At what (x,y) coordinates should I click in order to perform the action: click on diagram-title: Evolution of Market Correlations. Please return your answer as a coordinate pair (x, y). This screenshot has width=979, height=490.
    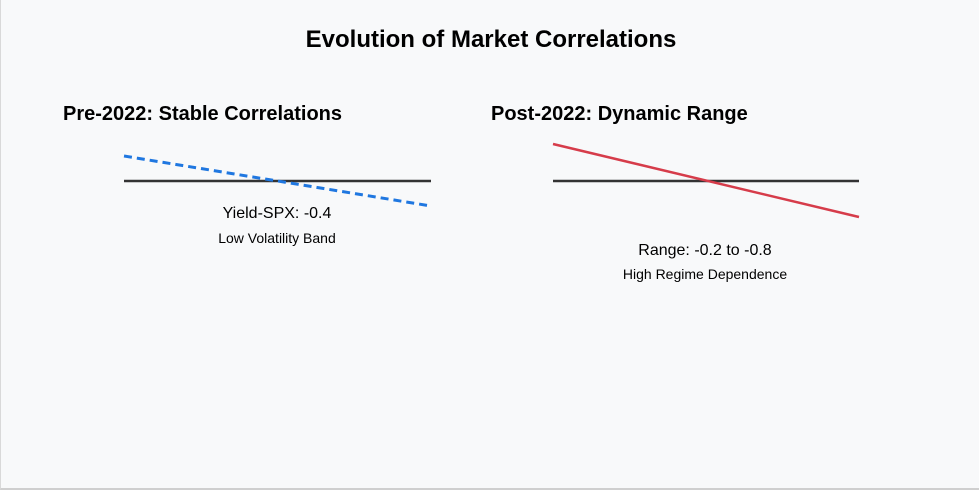
    Looking at the image, I should click on (491, 39).